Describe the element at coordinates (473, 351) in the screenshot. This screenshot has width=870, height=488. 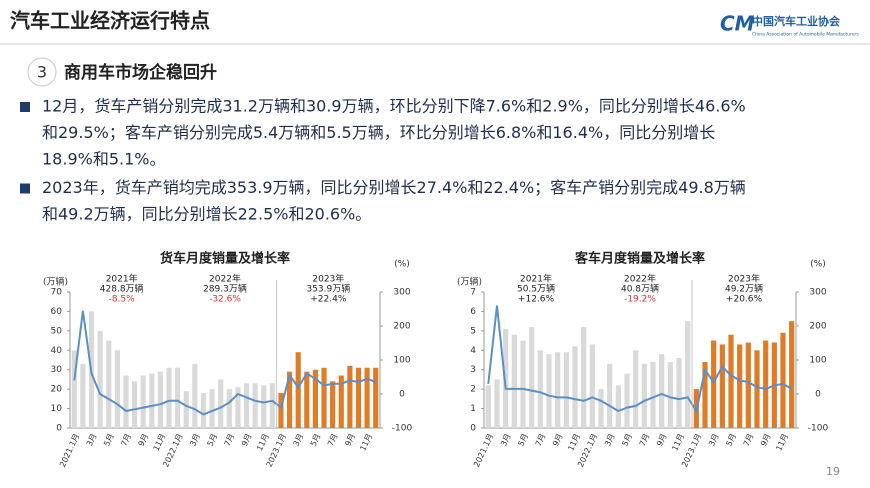
I see `y-tick-label: 4` at that location.